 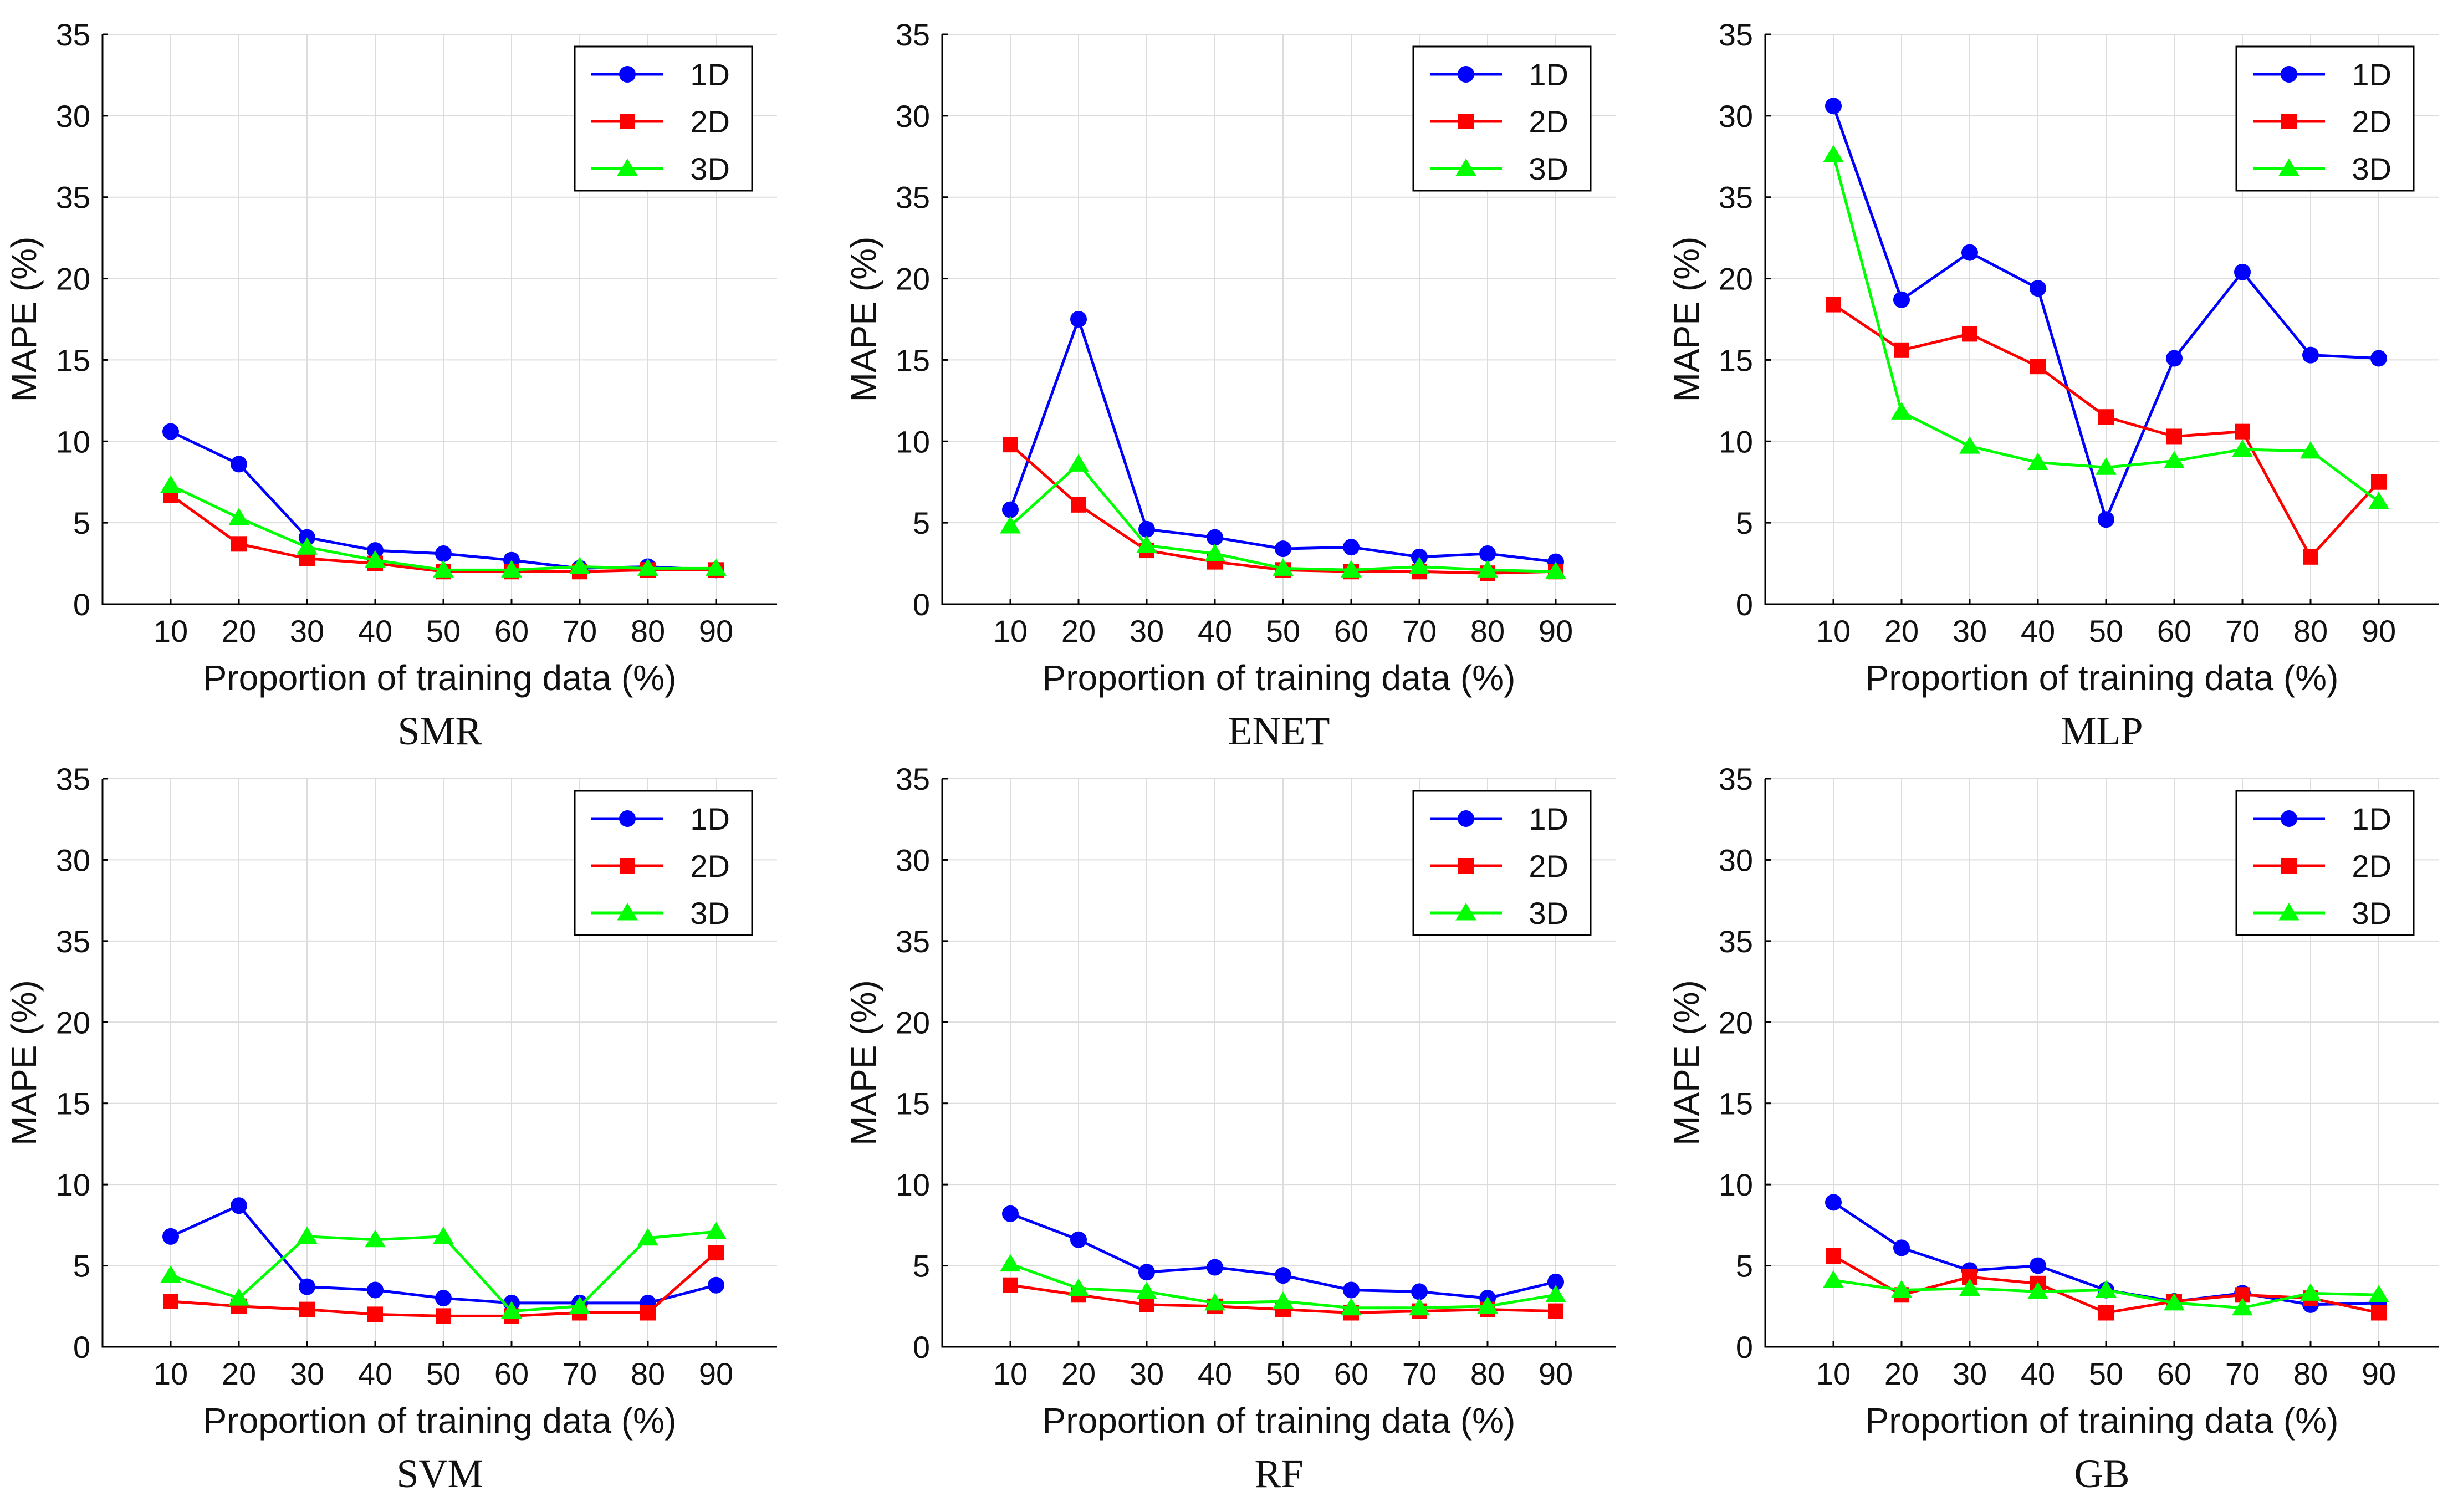 I want to click on panel-caption: MLP, so click(x=2102, y=731).